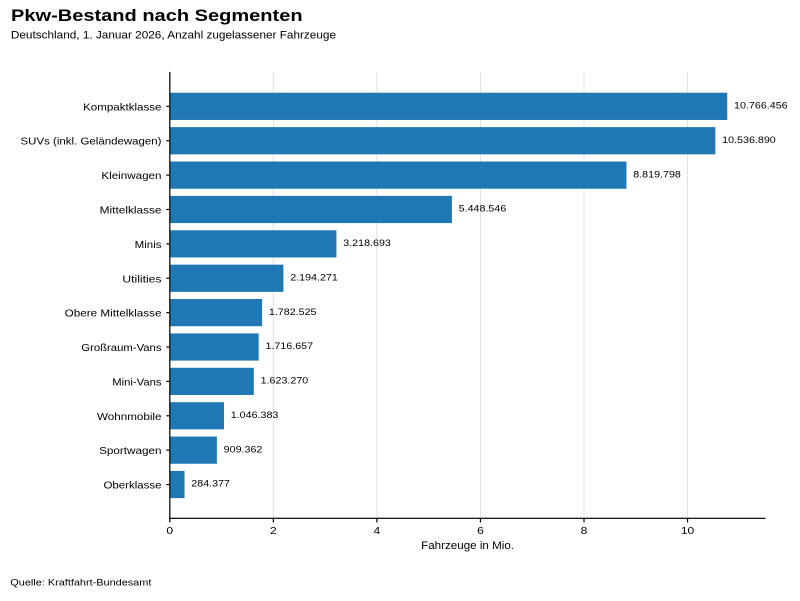 The height and width of the screenshot is (601, 800). What do you see at coordinates (122, 107) in the screenshot?
I see `svg-text: Kompaktklasse` at bounding box center [122, 107].